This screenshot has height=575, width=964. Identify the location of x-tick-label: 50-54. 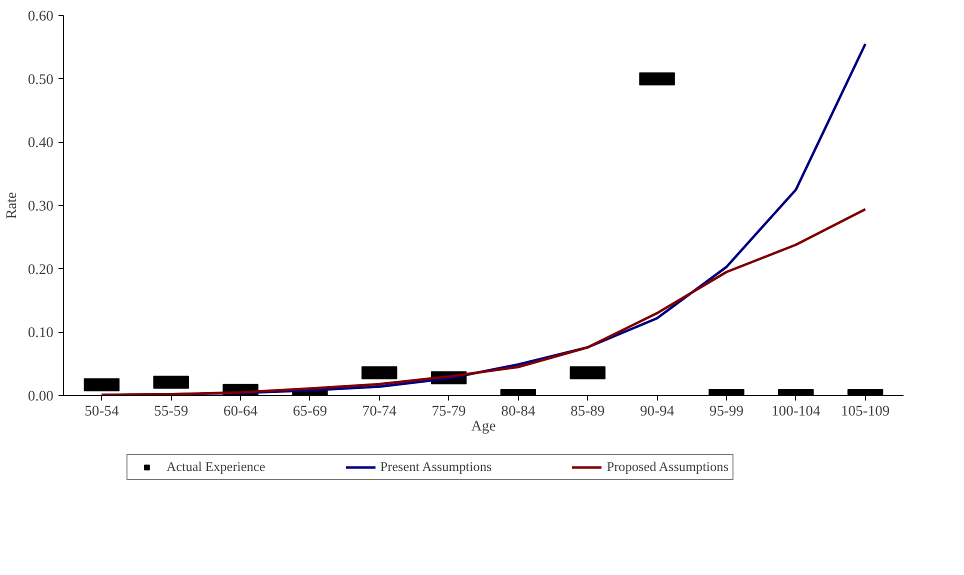
(102, 412).